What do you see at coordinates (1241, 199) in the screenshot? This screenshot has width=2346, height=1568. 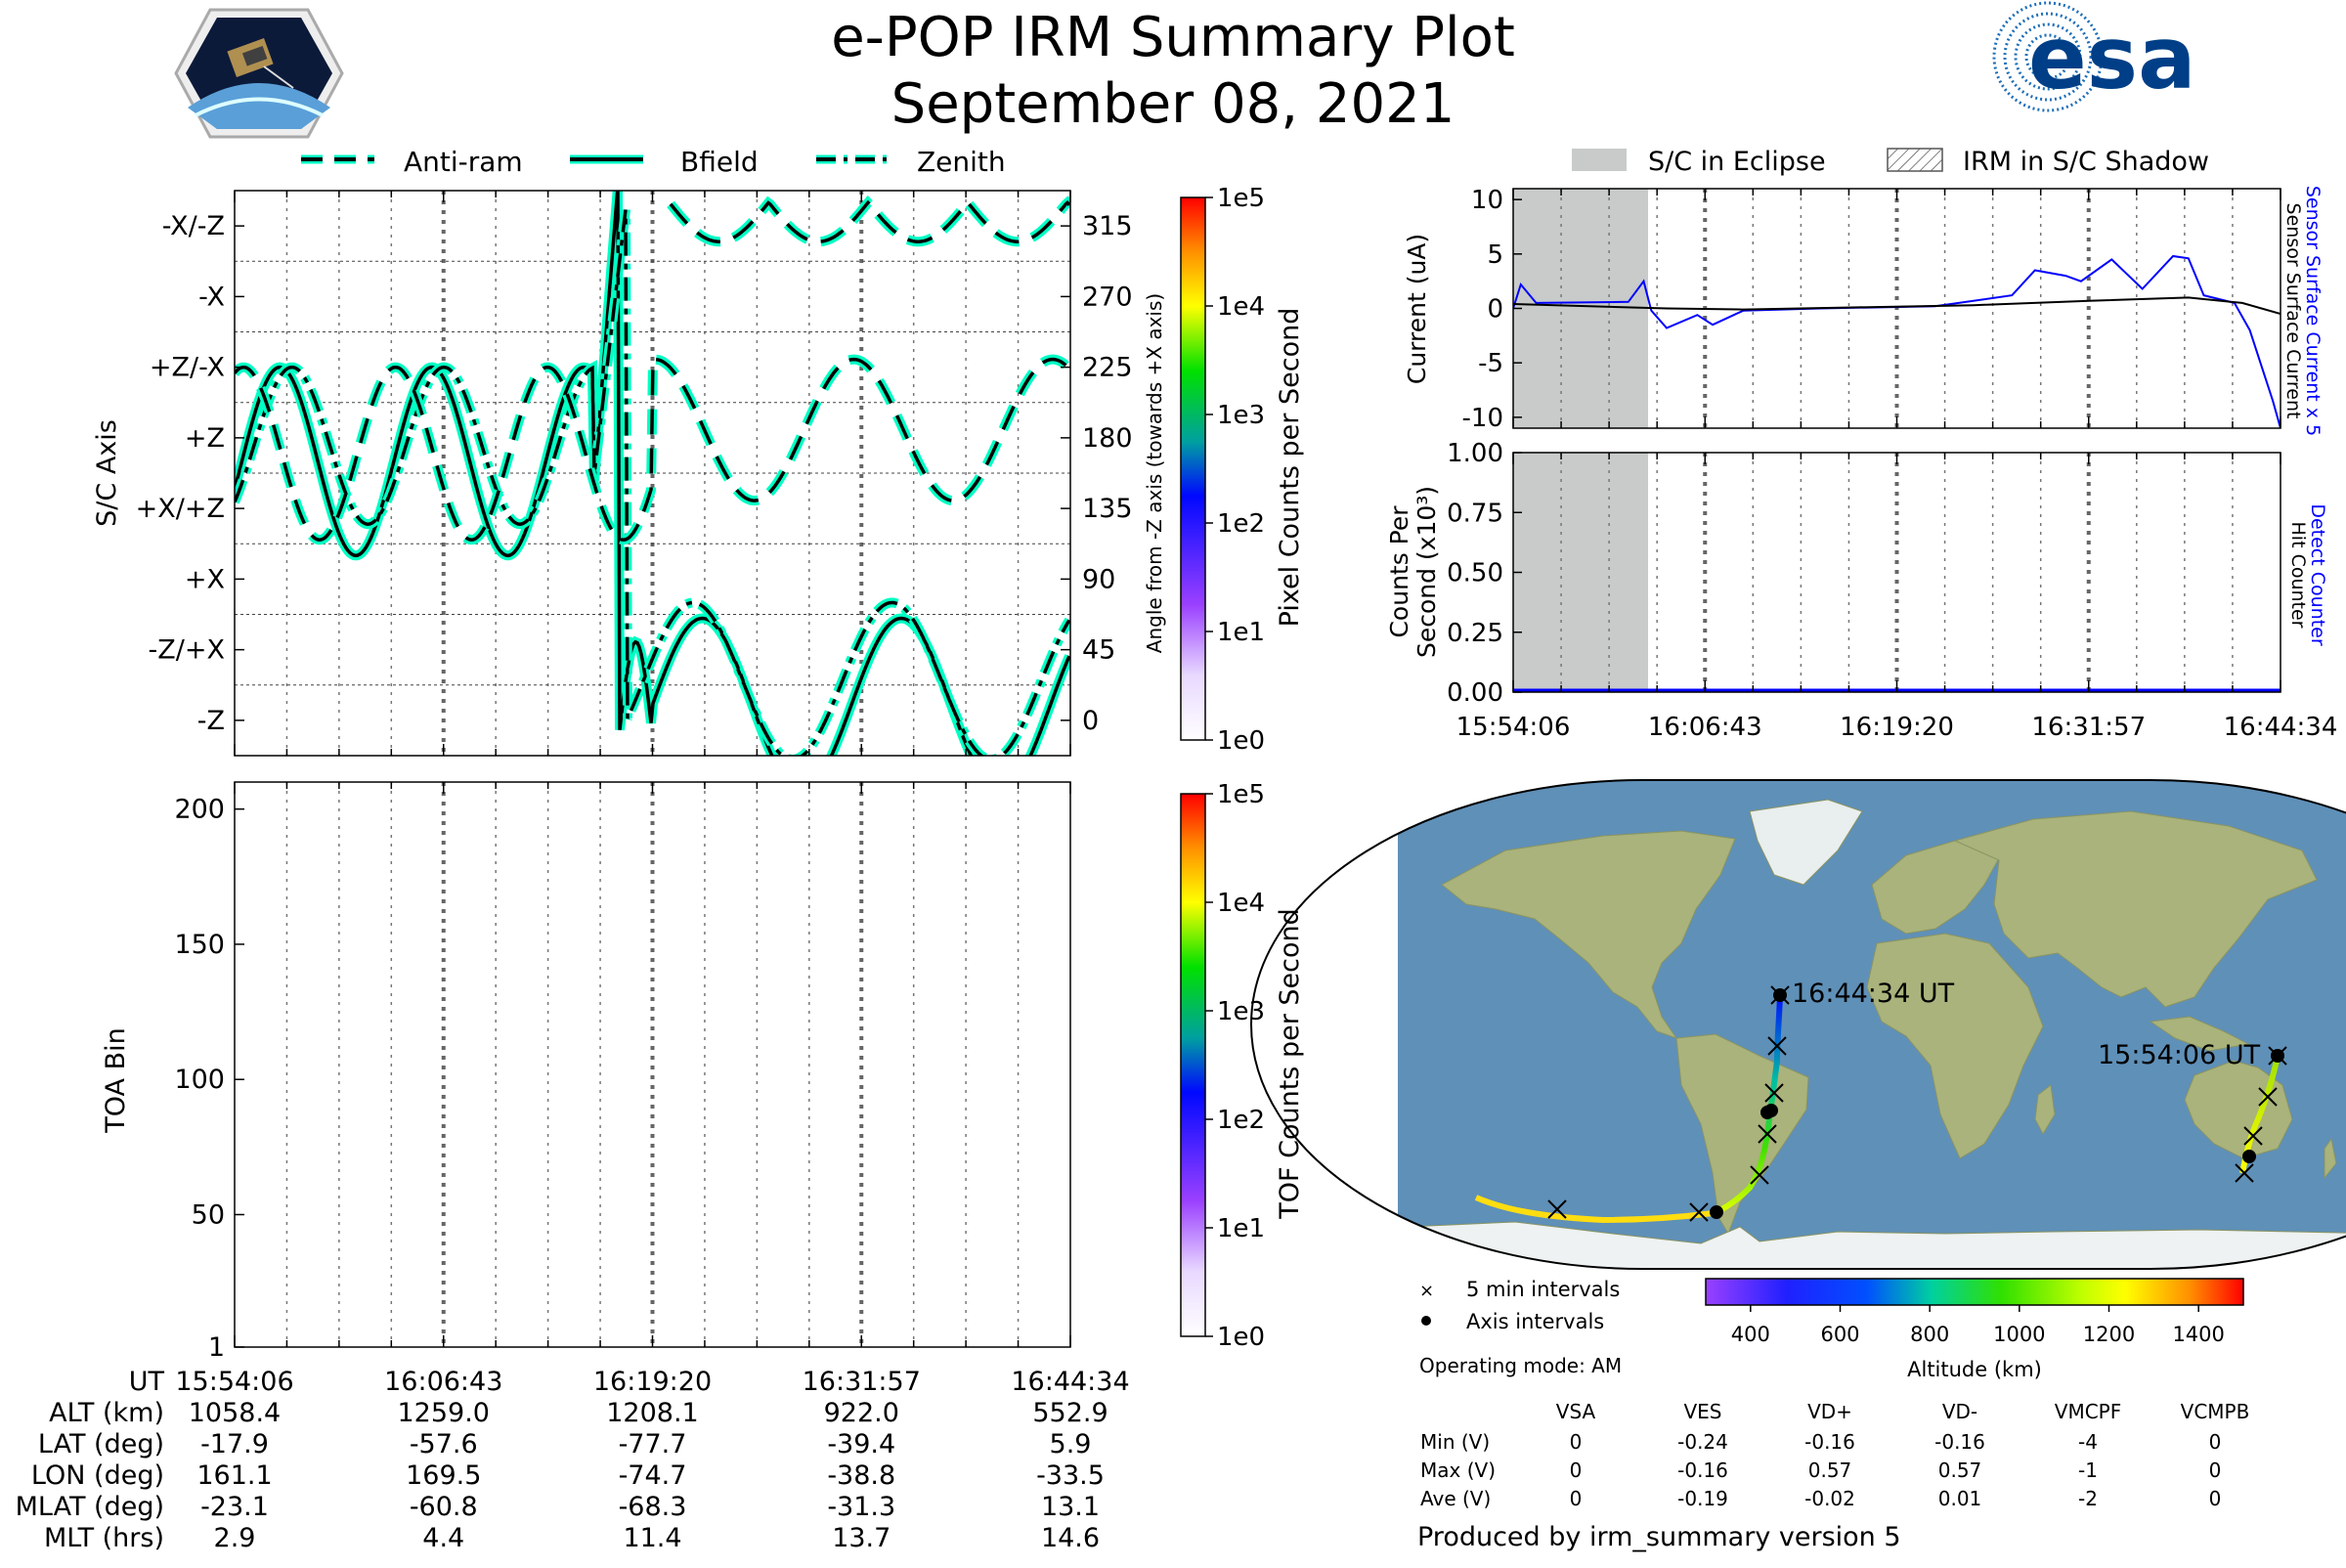 I see `pixel-colorbar-tick-label: 1e5` at bounding box center [1241, 199].